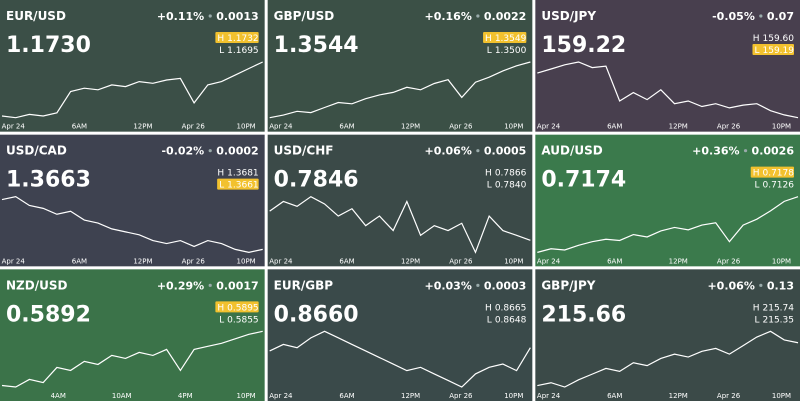  I want to click on high-value: 1.1732, so click(243, 39).